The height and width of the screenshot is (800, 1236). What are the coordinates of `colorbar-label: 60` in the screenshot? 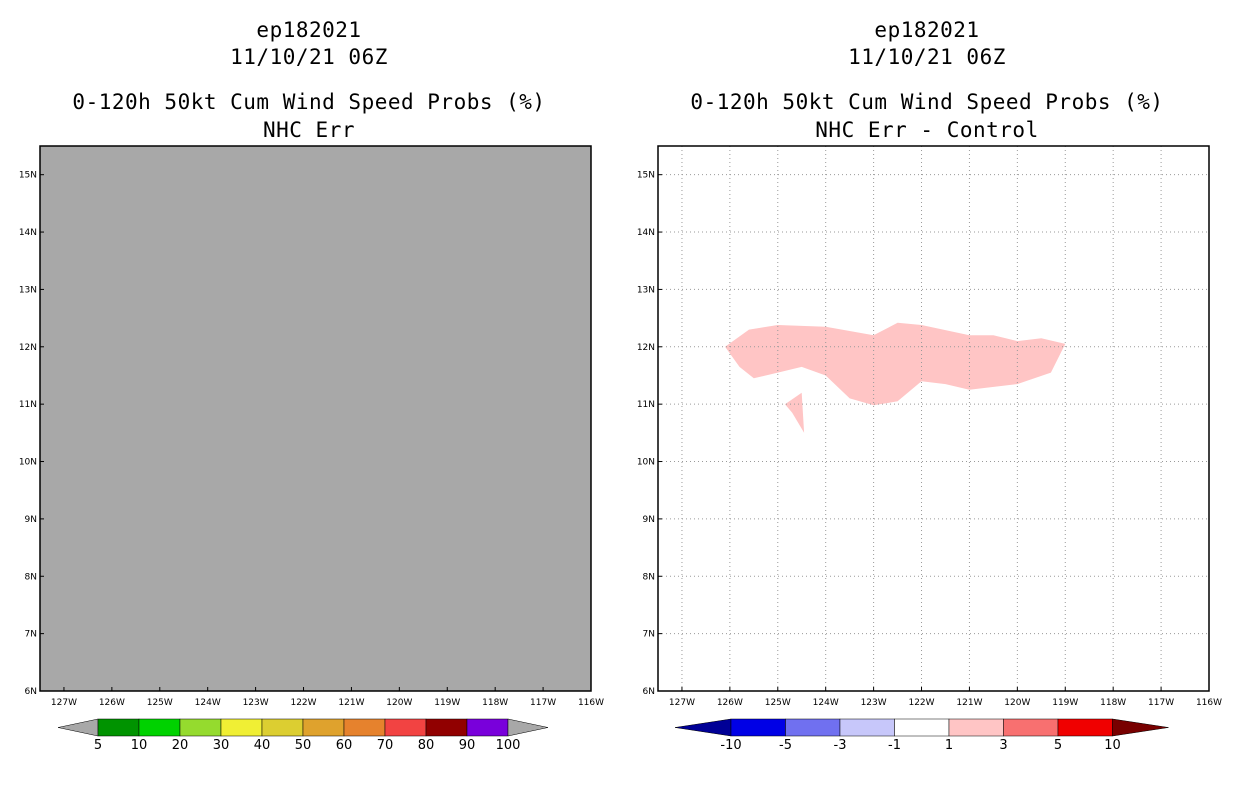 It's located at (344, 745).